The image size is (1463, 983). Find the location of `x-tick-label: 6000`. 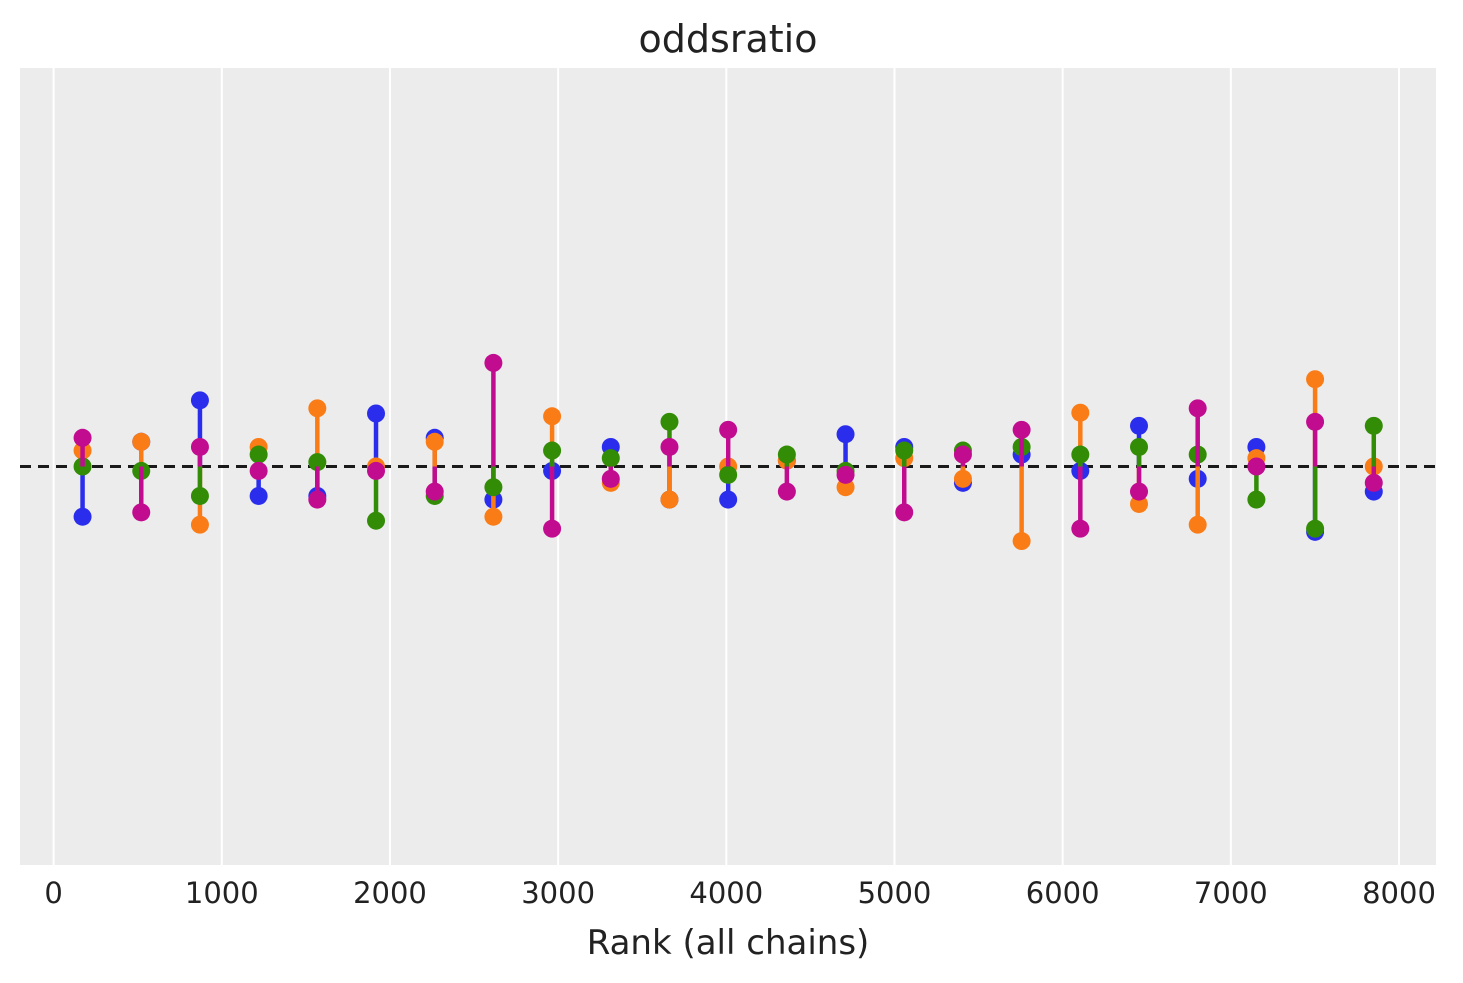

x-tick-label: 6000 is located at coordinates (1063, 893).